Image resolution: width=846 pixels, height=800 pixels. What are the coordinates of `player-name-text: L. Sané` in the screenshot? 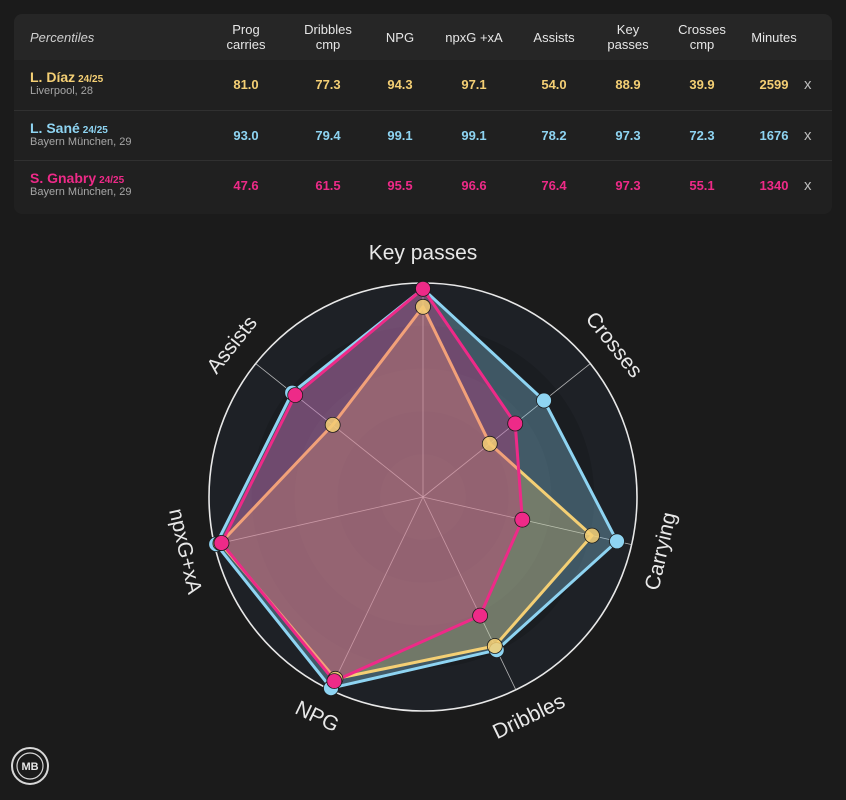 It's located at (55, 128).